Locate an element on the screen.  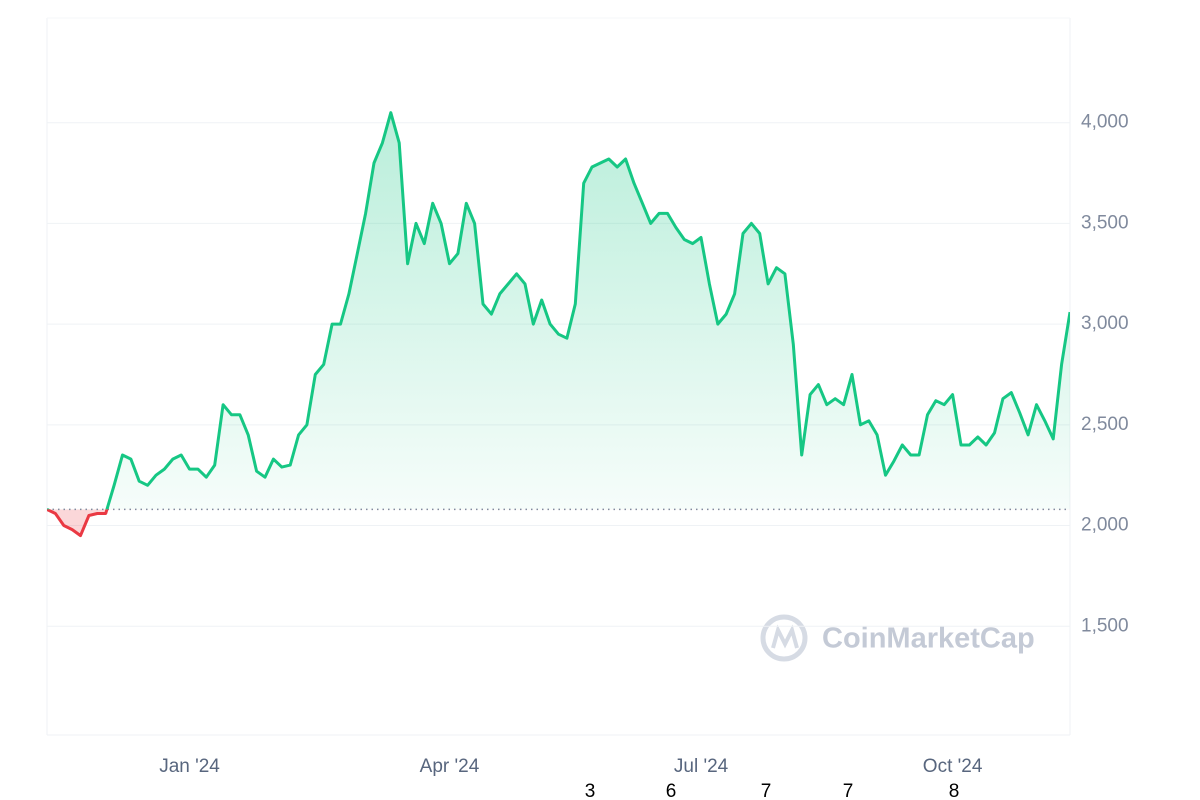
x-tick-label: Oct '24 is located at coordinates (953, 766).